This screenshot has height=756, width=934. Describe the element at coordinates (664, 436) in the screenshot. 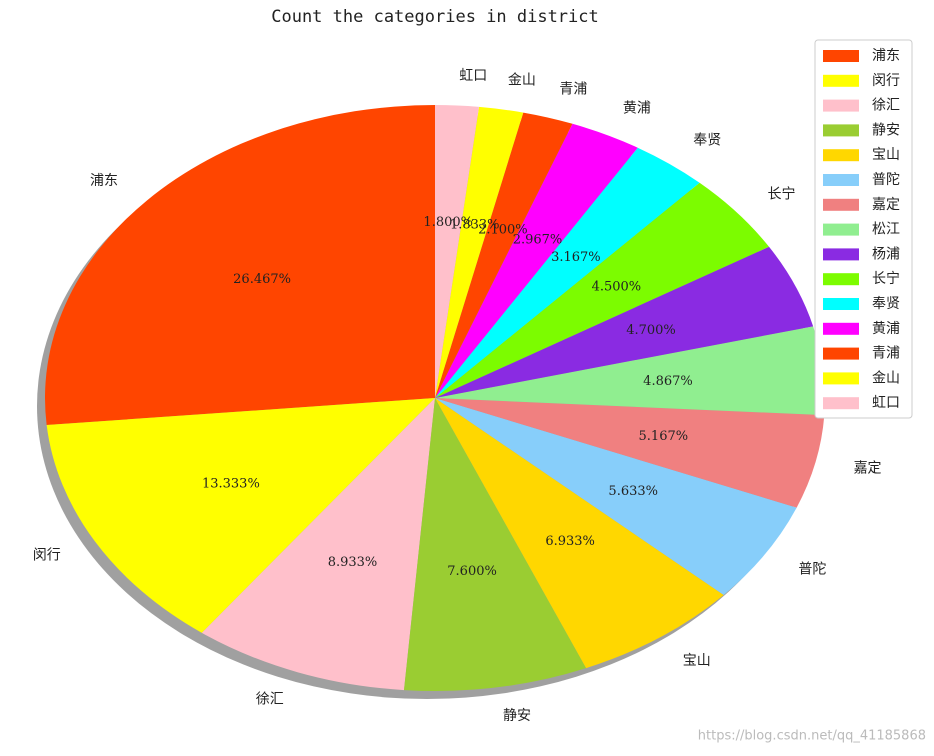

I see `value-label: 5.167%` at that location.